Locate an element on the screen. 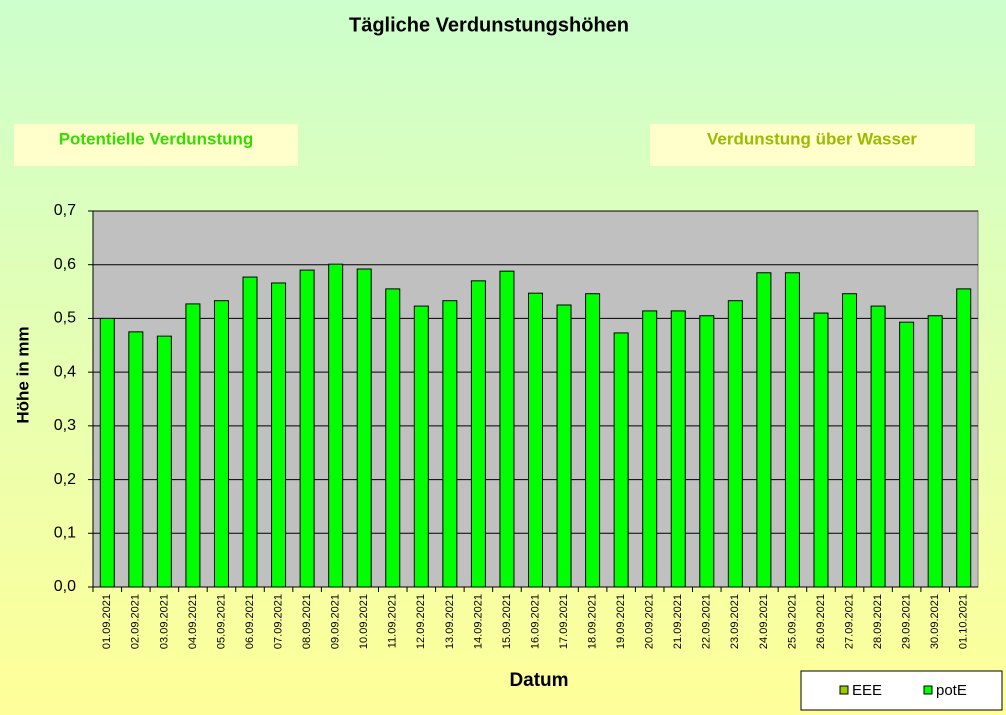  x-tick-label: 29.09.2021 is located at coordinates (907, 621).